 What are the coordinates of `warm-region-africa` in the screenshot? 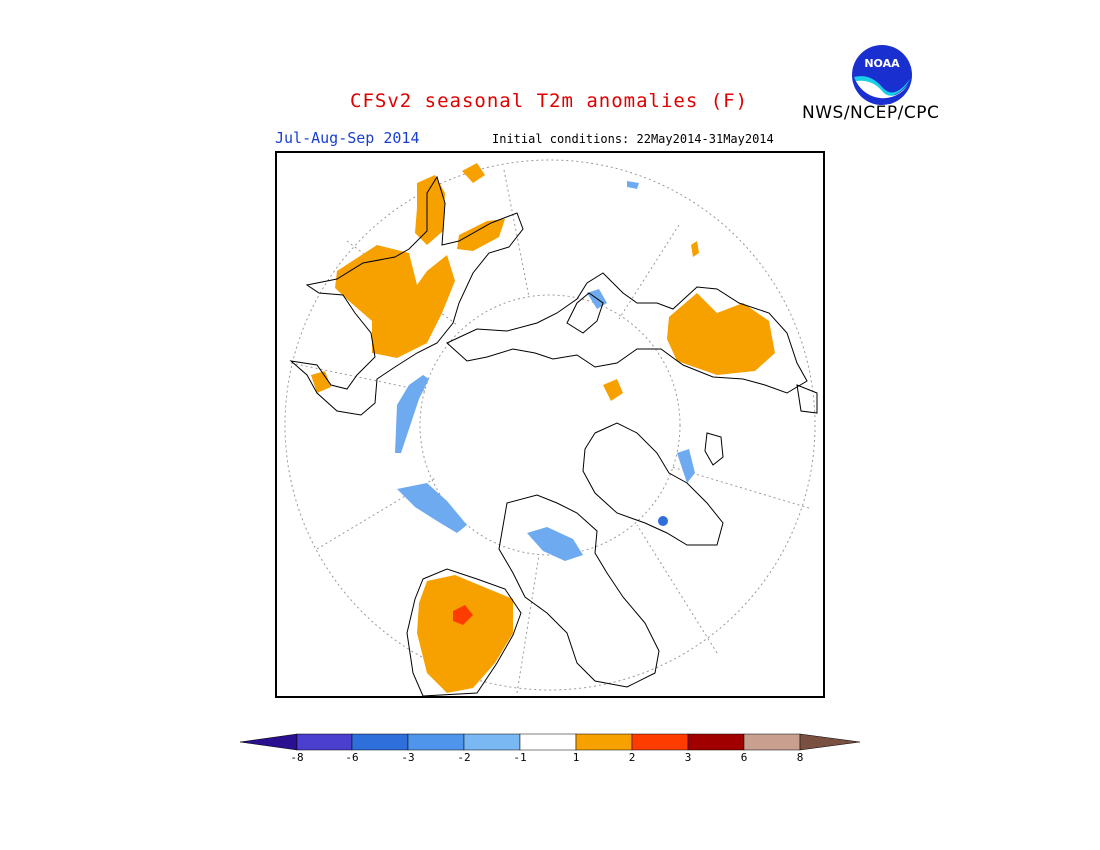 It's located at (321, 382).